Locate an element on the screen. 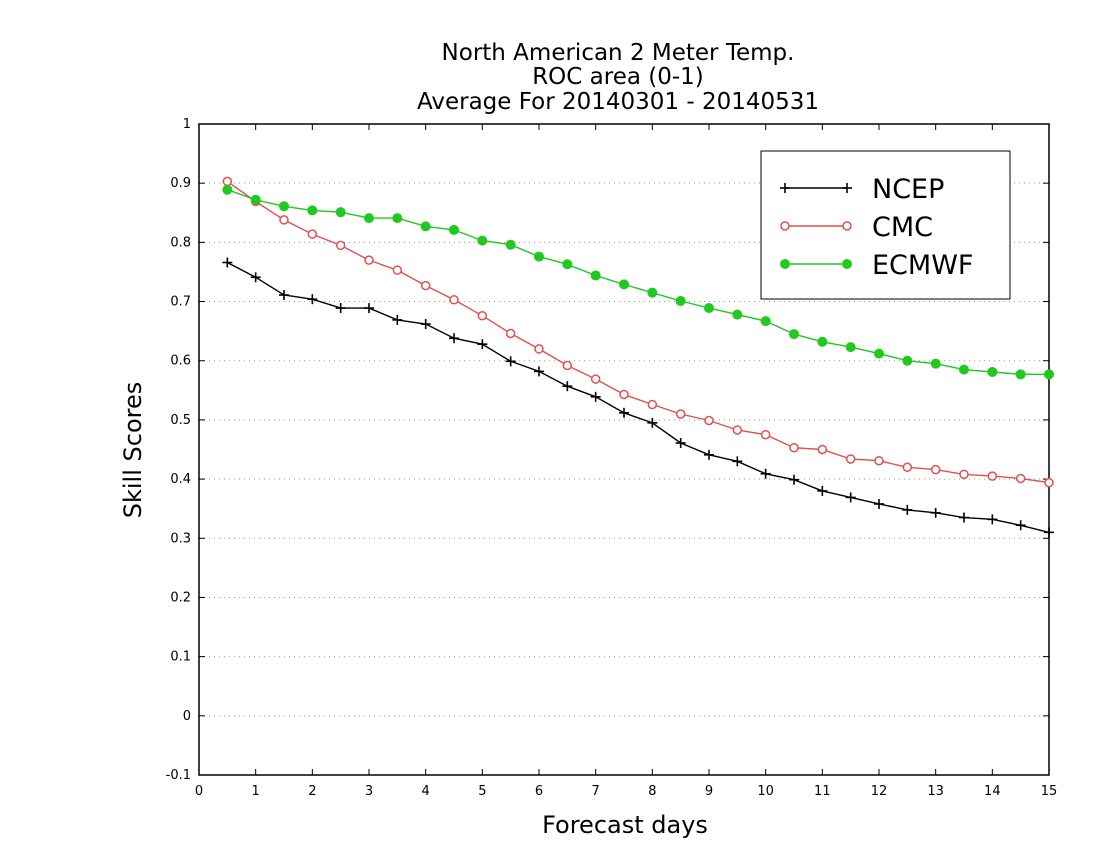  legend-item-ncep: NCEP is located at coordinates (862, 189).